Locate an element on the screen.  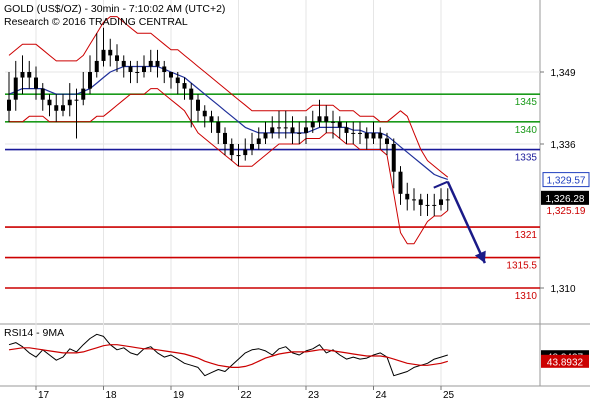
rsi-series-rsi14 is located at coordinates (228, 355).